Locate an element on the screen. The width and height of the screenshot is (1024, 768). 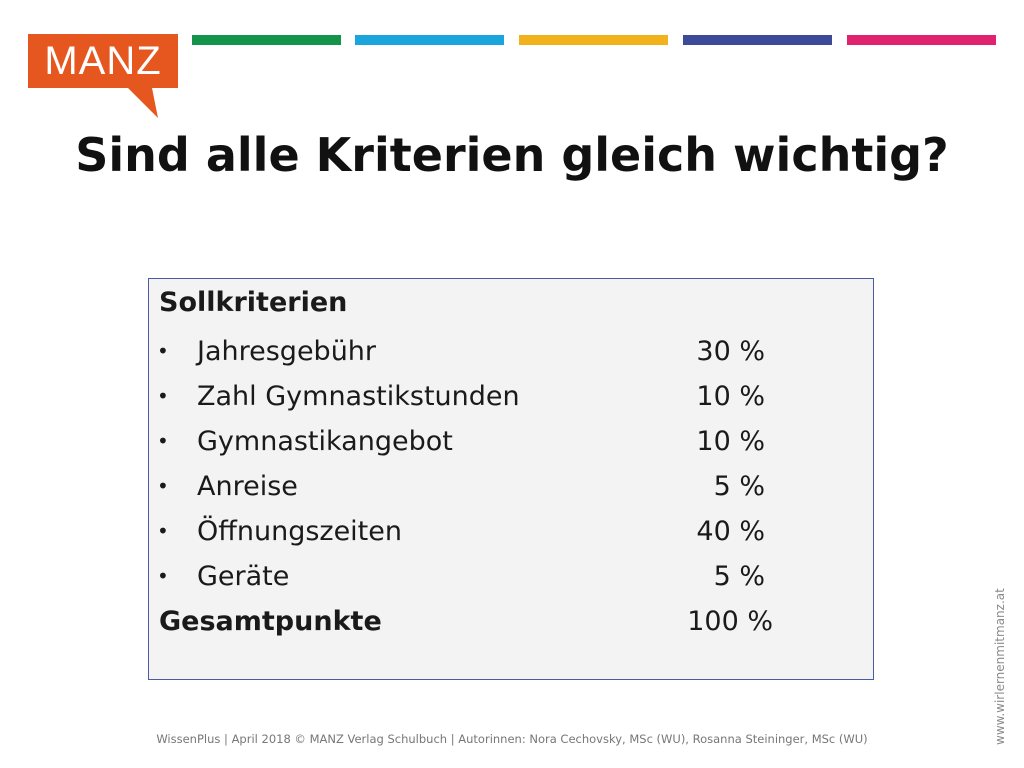
criterion-label: Anreise is located at coordinates (247, 486).